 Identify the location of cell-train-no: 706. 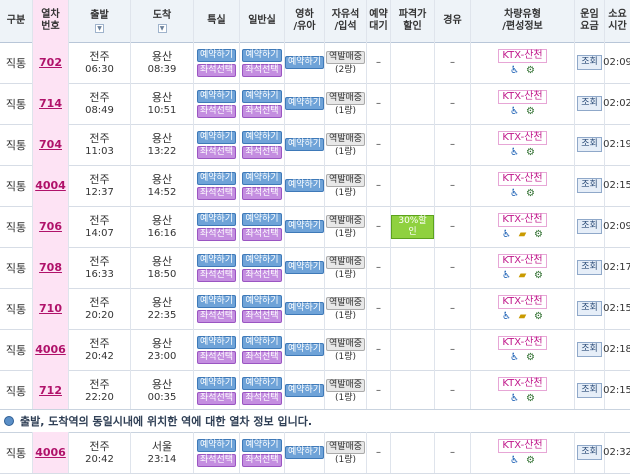
(50, 226).